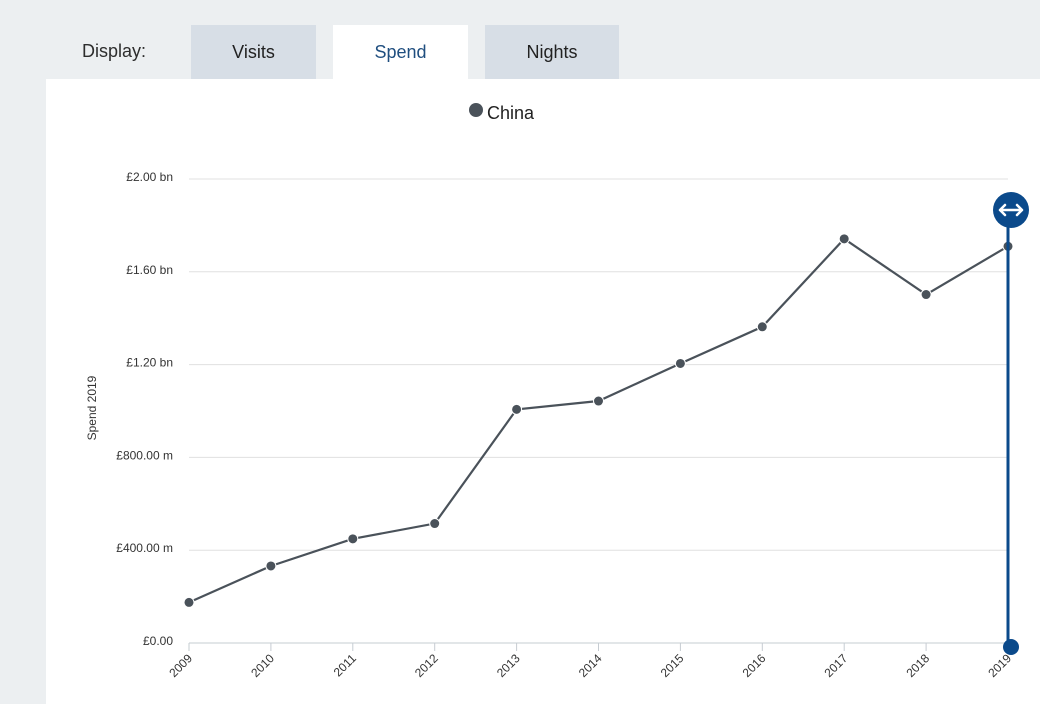 This screenshot has width=1040, height=704. Describe the element at coordinates (114, 51) in the screenshot. I see `display-label: Display:` at that location.